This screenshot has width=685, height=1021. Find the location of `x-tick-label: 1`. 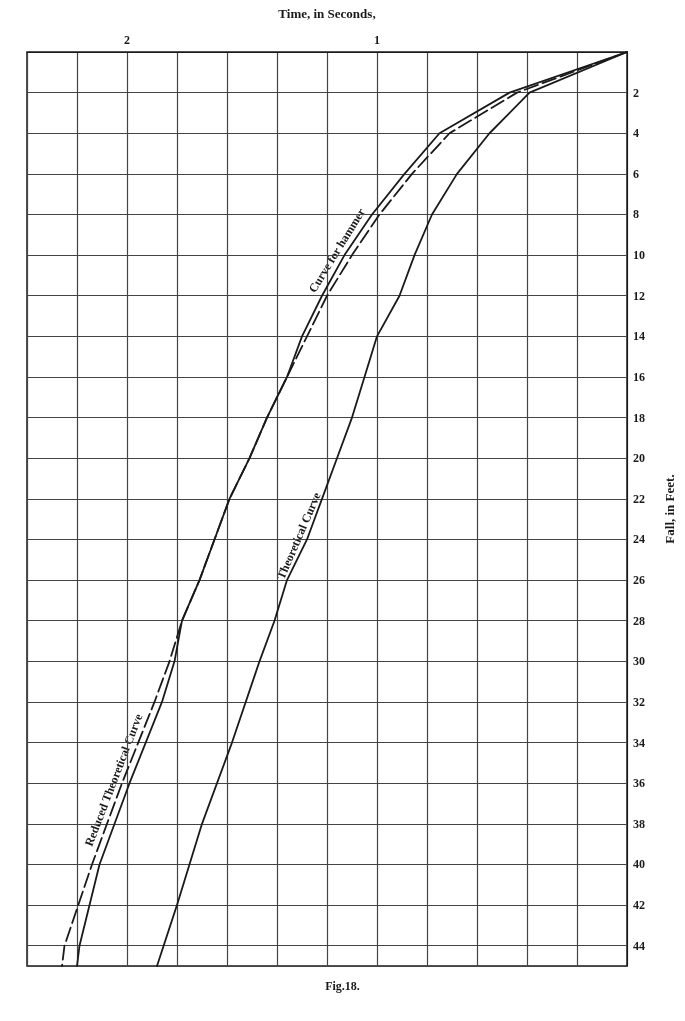

x-tick-label: 1 is located at coordinates (377, 40).